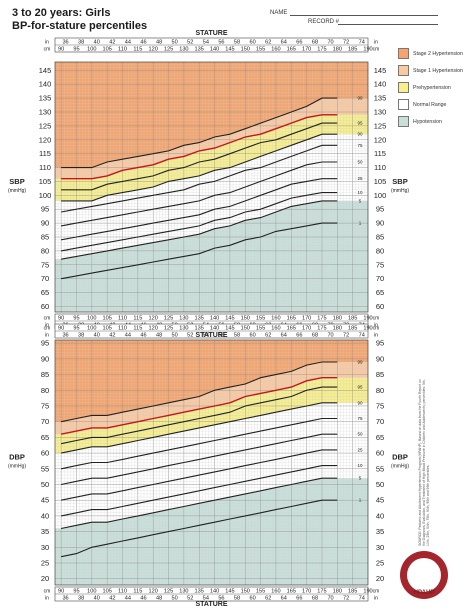 This screenshot has height=613, width=474. What do you see at coordinates (168, 50) in the screenshot?
I see `stature-cm-label: 125` at bounding box center [168, 50].